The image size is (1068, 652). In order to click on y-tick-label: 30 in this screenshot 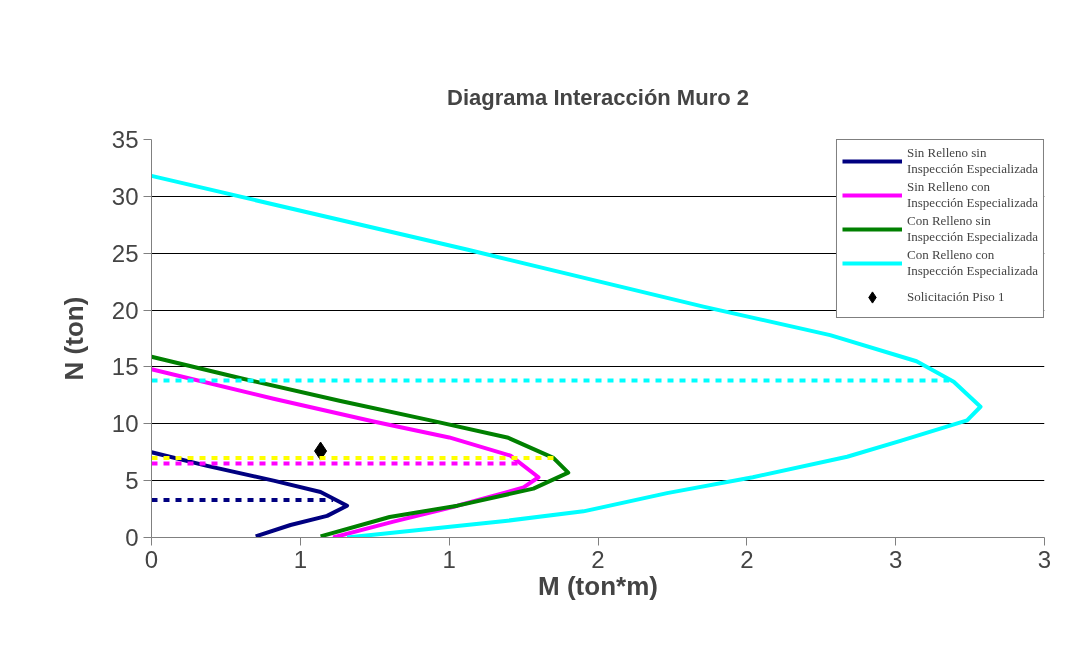, I will do `click(125, 196)`.